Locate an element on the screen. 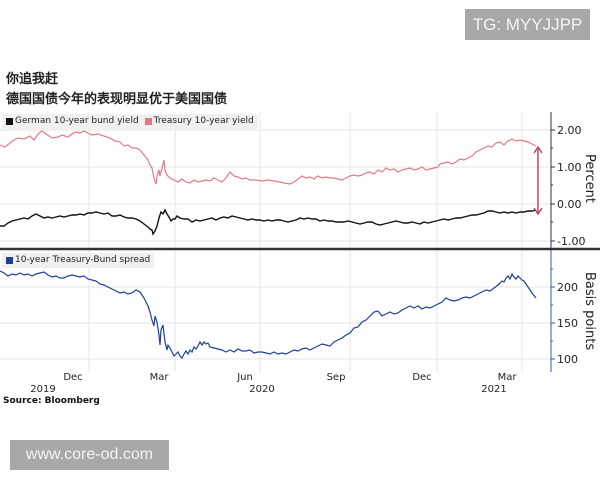 The width and height of the screenshot is (600, 480). legend-label: German 10-year bund yield is located at coordinates (77, 121).